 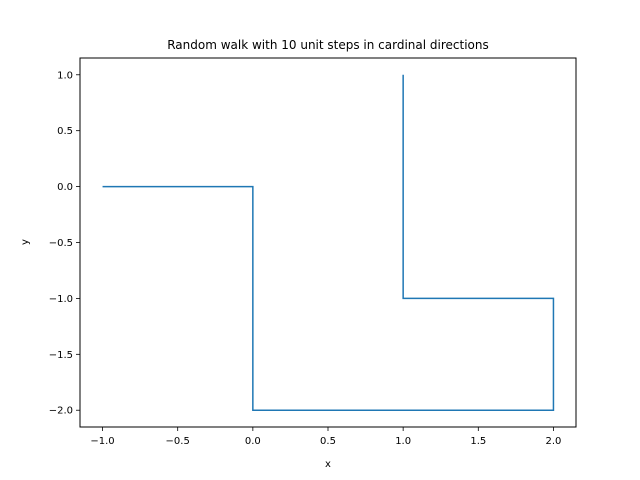 I want to click on y-tick-label: −1.5, so click(x=61, y=355).